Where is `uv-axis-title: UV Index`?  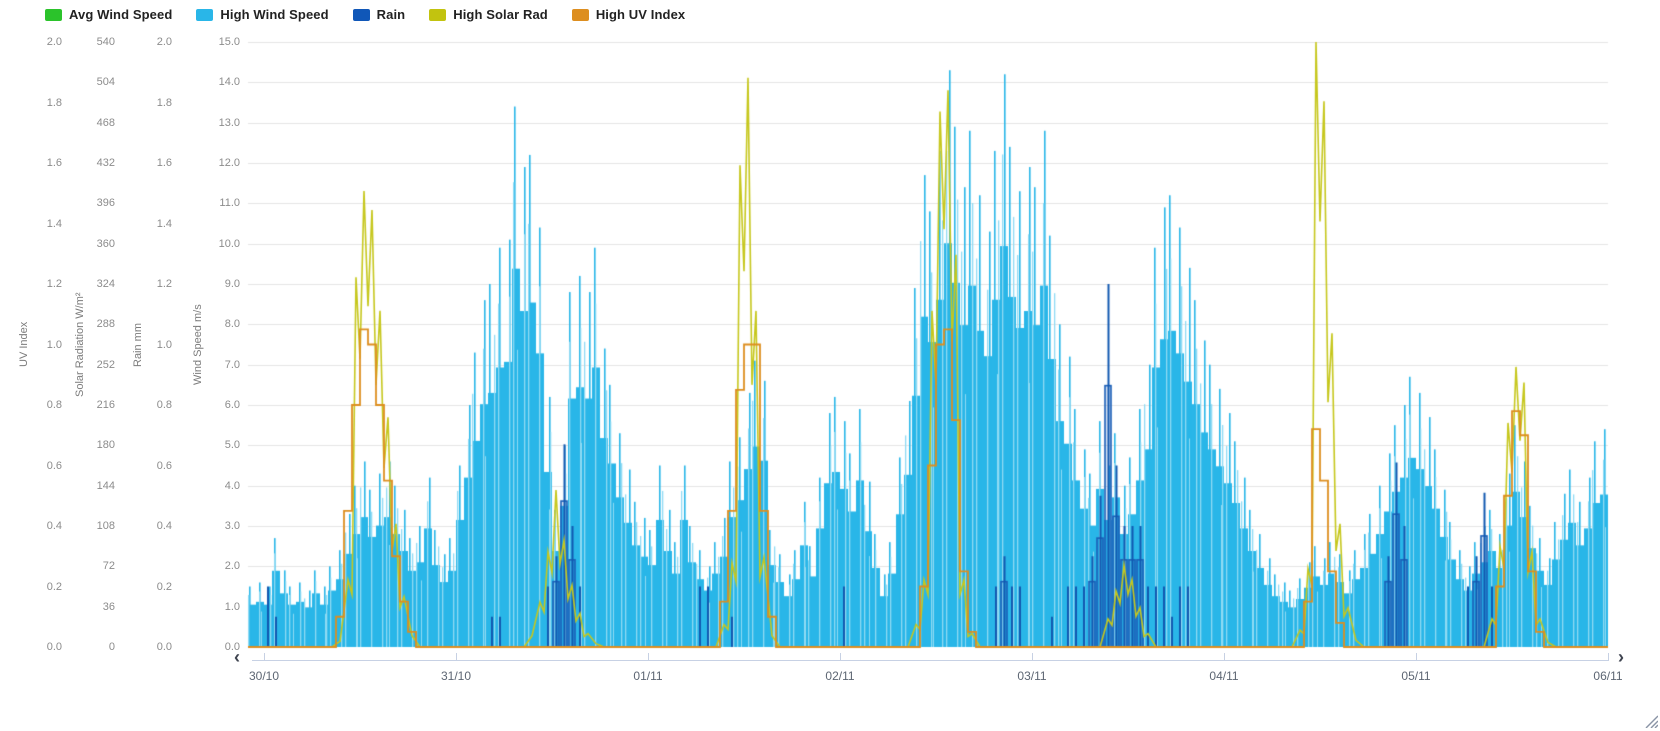 uv-axis-title: UV Index is located at coordinates (24, 344).